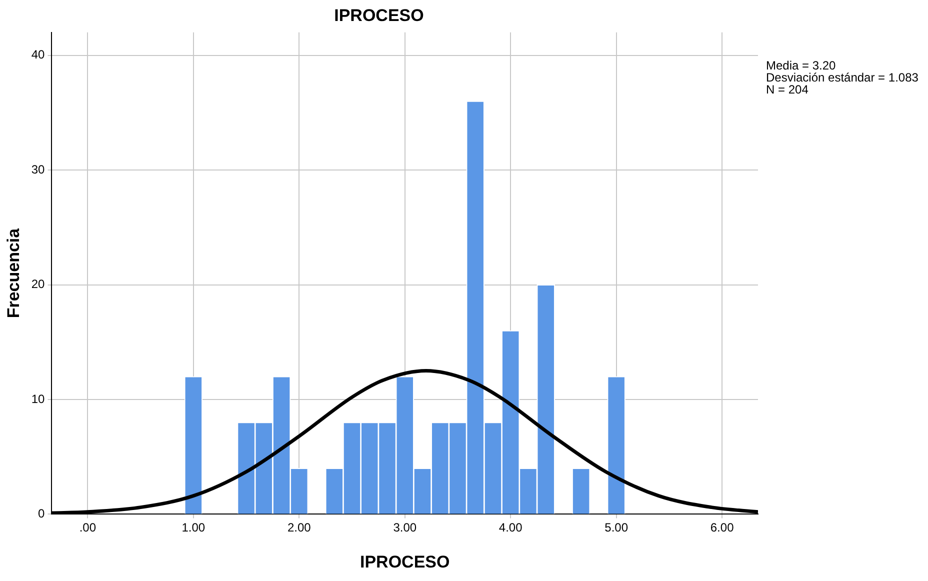  Describe the element at coordinates (842, 77) in the screenshot. I see `text: Desviación estándar = 1.083` at that location.